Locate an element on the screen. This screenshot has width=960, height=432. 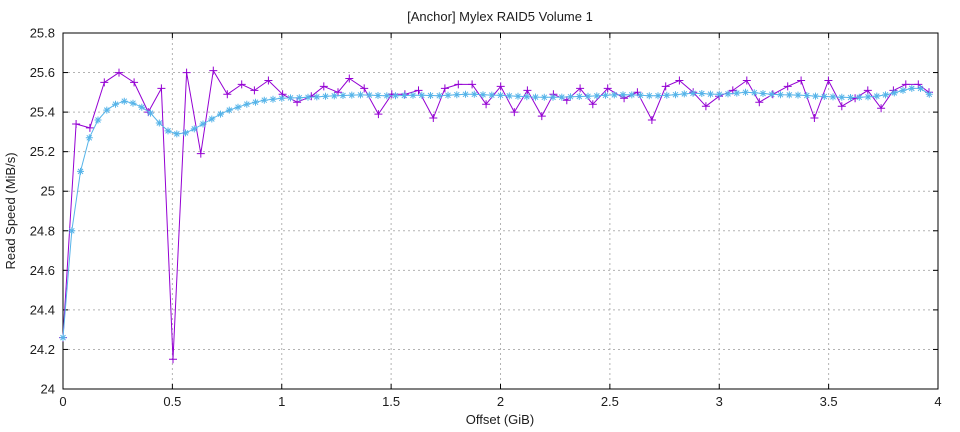
x-tick-label: 3.5 is located at coordinates (829, 401).